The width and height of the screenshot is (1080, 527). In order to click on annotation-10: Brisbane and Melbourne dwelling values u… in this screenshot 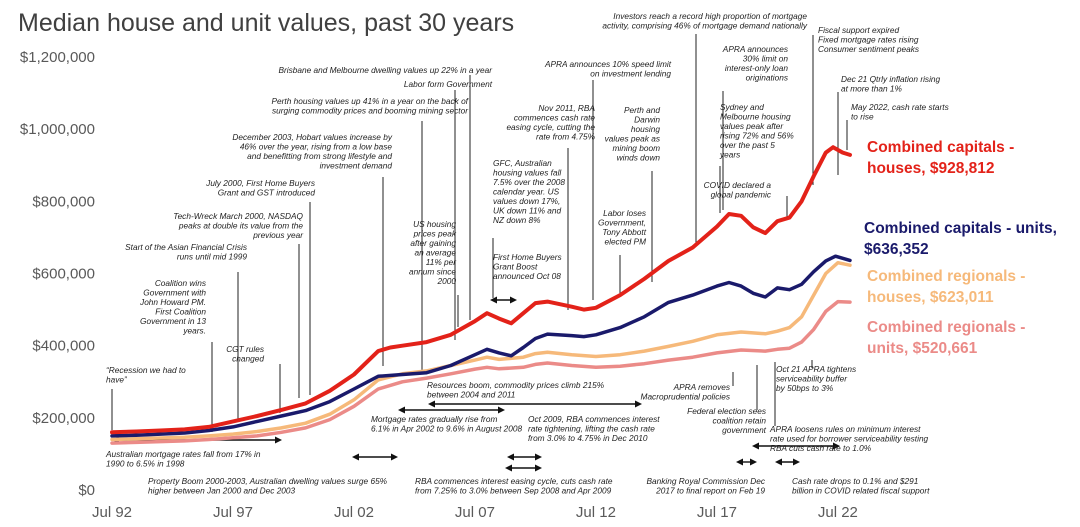, I will do `click(385, 70)`.